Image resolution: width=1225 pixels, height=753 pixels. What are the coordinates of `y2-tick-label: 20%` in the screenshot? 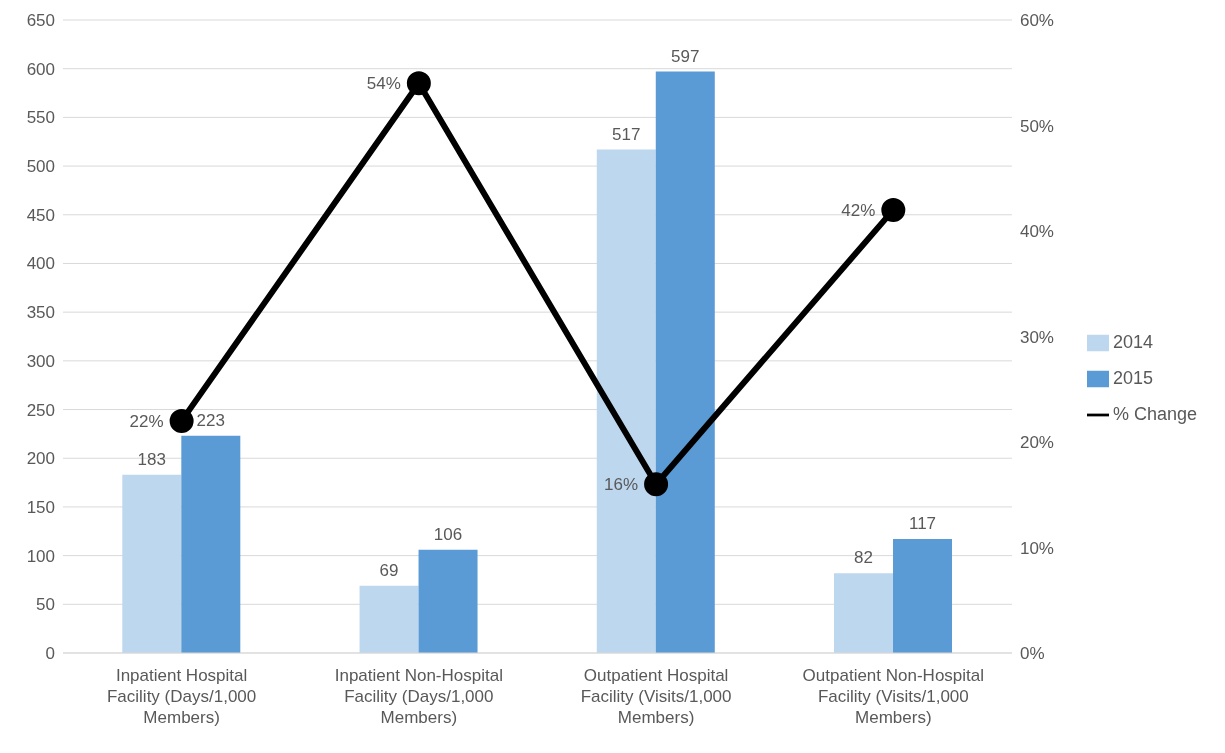 It's located at (1036, 443).